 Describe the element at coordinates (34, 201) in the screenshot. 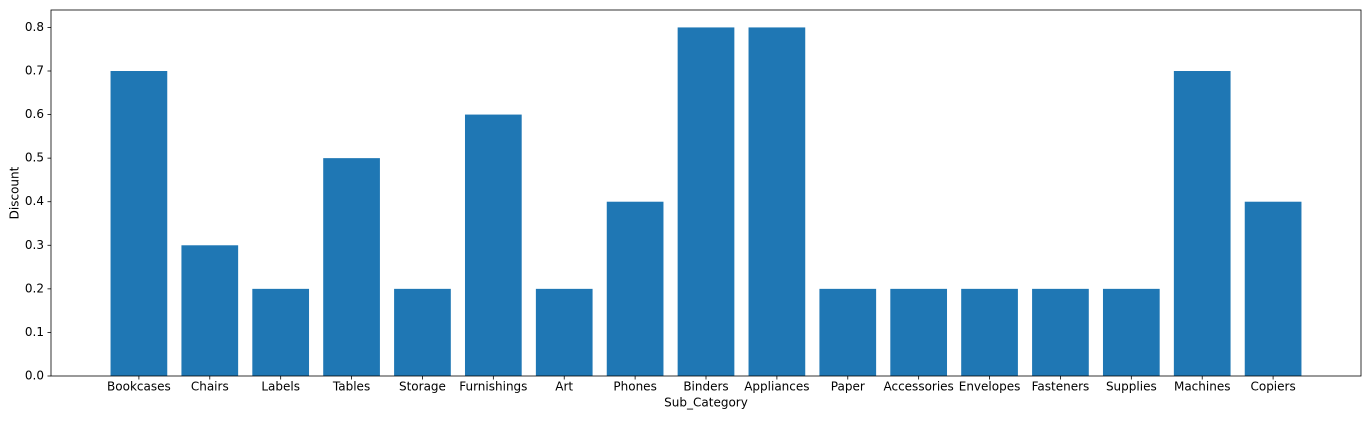

I see `y-tick-label: 0.4` at that location.